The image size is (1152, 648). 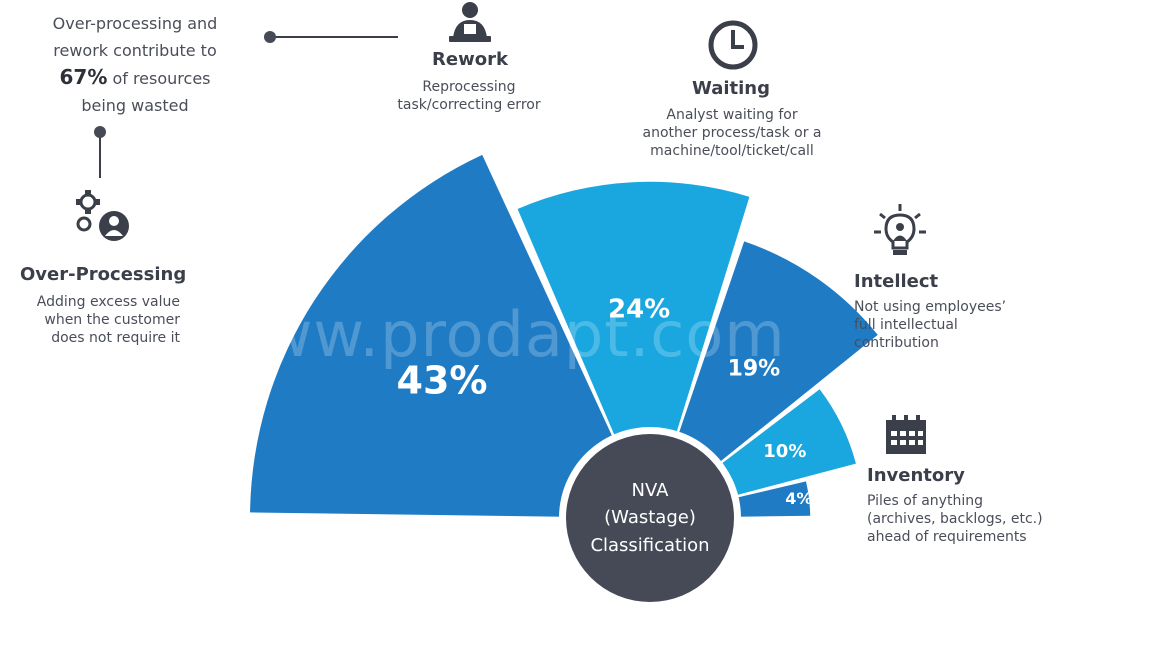 I want to click on callout-line-4: being wasted, so click(x=135, y=105).